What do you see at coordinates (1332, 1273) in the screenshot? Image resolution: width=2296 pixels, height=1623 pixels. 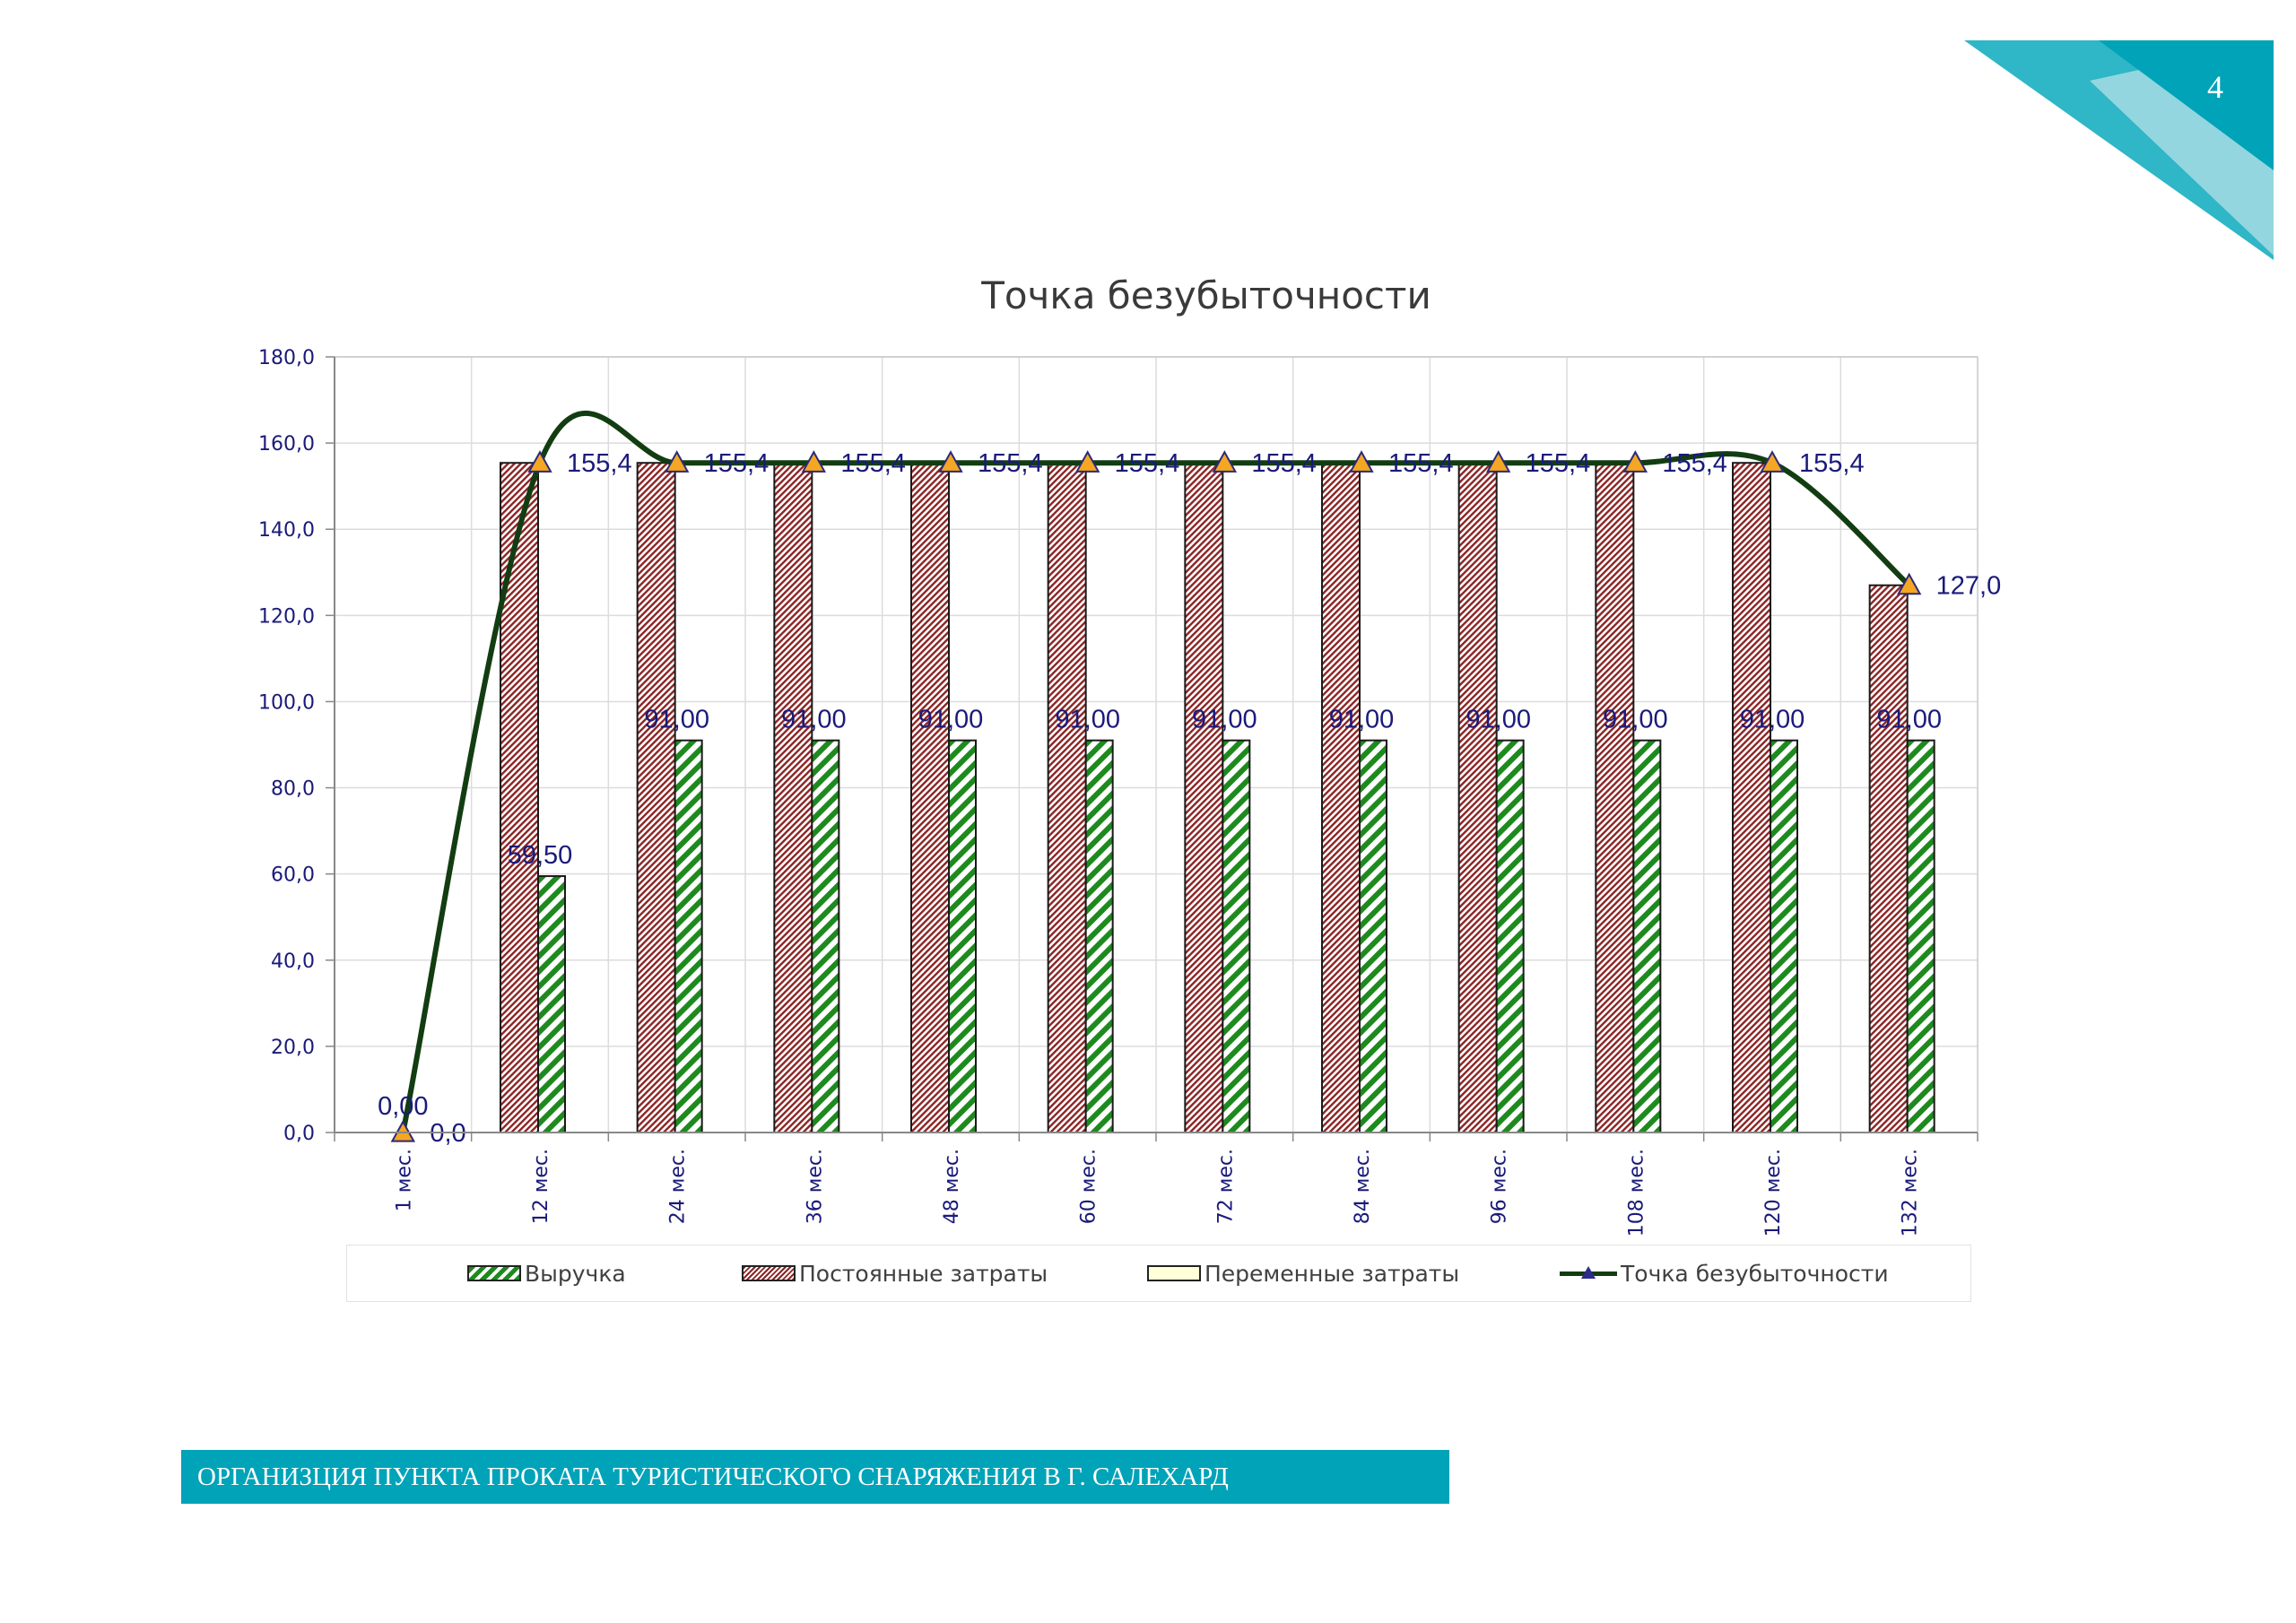 I see `legend-label-variable-costs: Переменные затраты` at bounding box center [1332, 1273].